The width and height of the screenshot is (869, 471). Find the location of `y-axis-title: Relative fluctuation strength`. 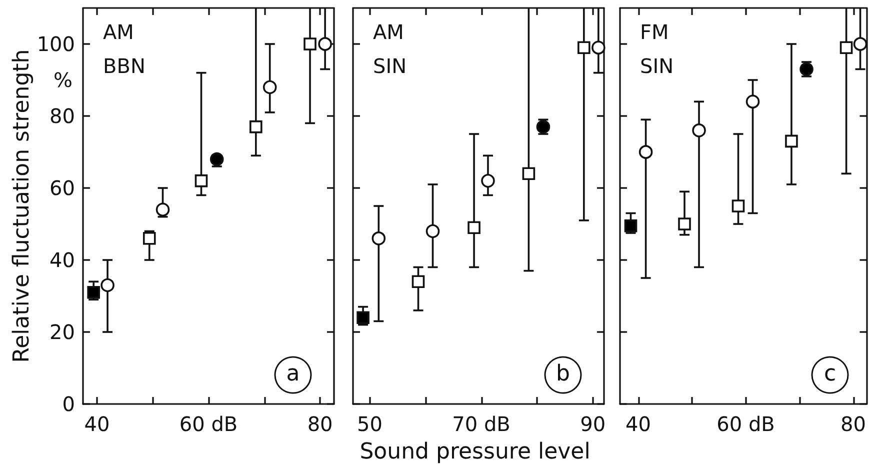

y-axis-title: Relative fluctuation strength is located at coordinates (22, 206).